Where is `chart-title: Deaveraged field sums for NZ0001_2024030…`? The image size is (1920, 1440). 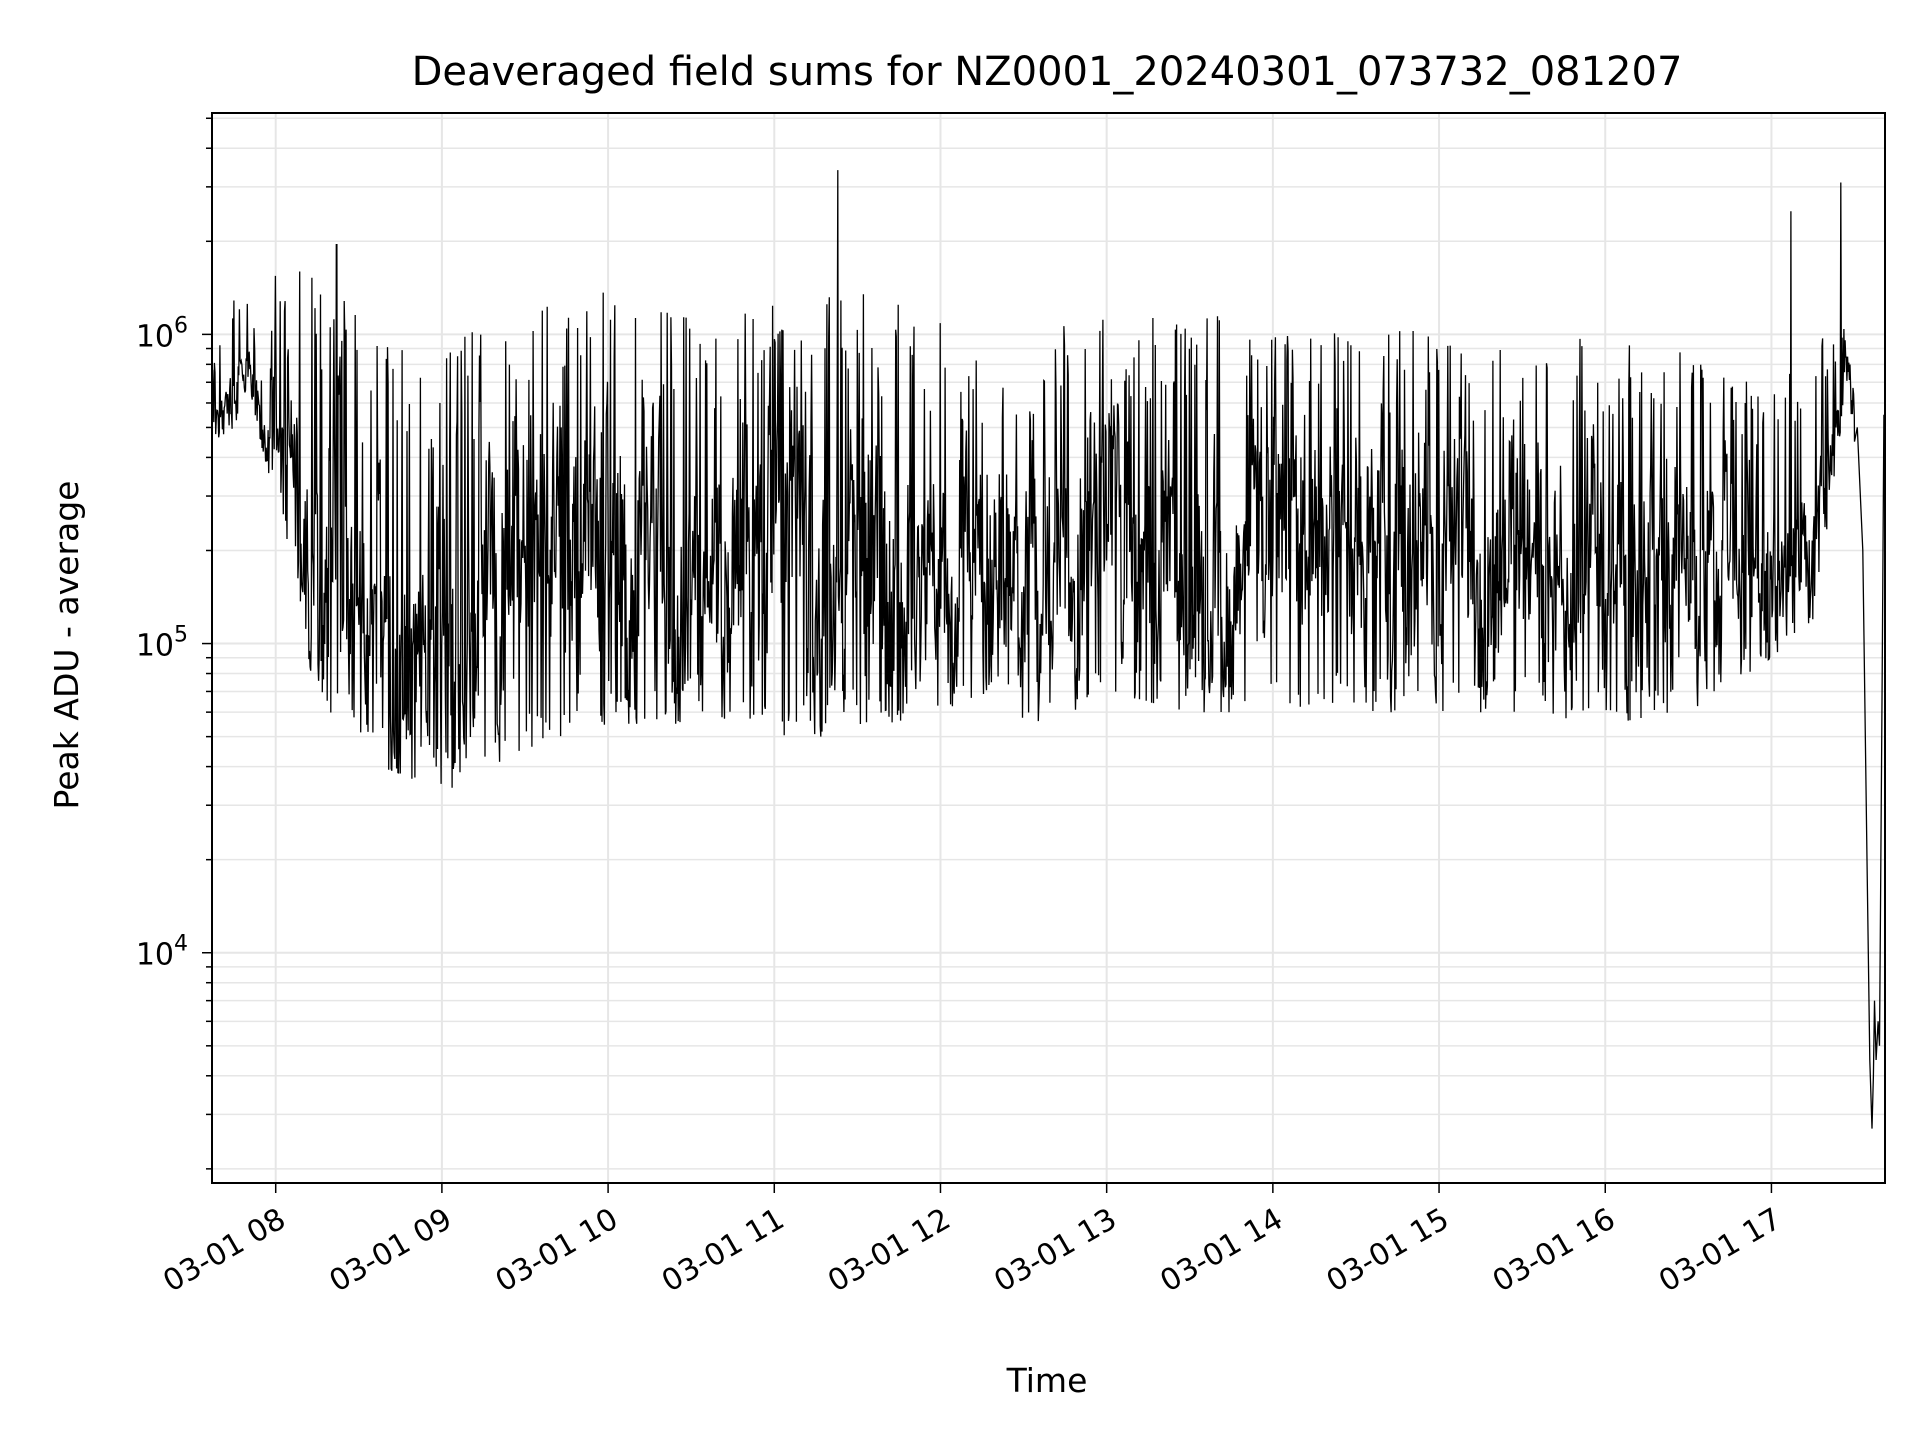
chart-title: Deaveraged field sums for NZ0001_2024030… is located at coordinates (1047, 72).